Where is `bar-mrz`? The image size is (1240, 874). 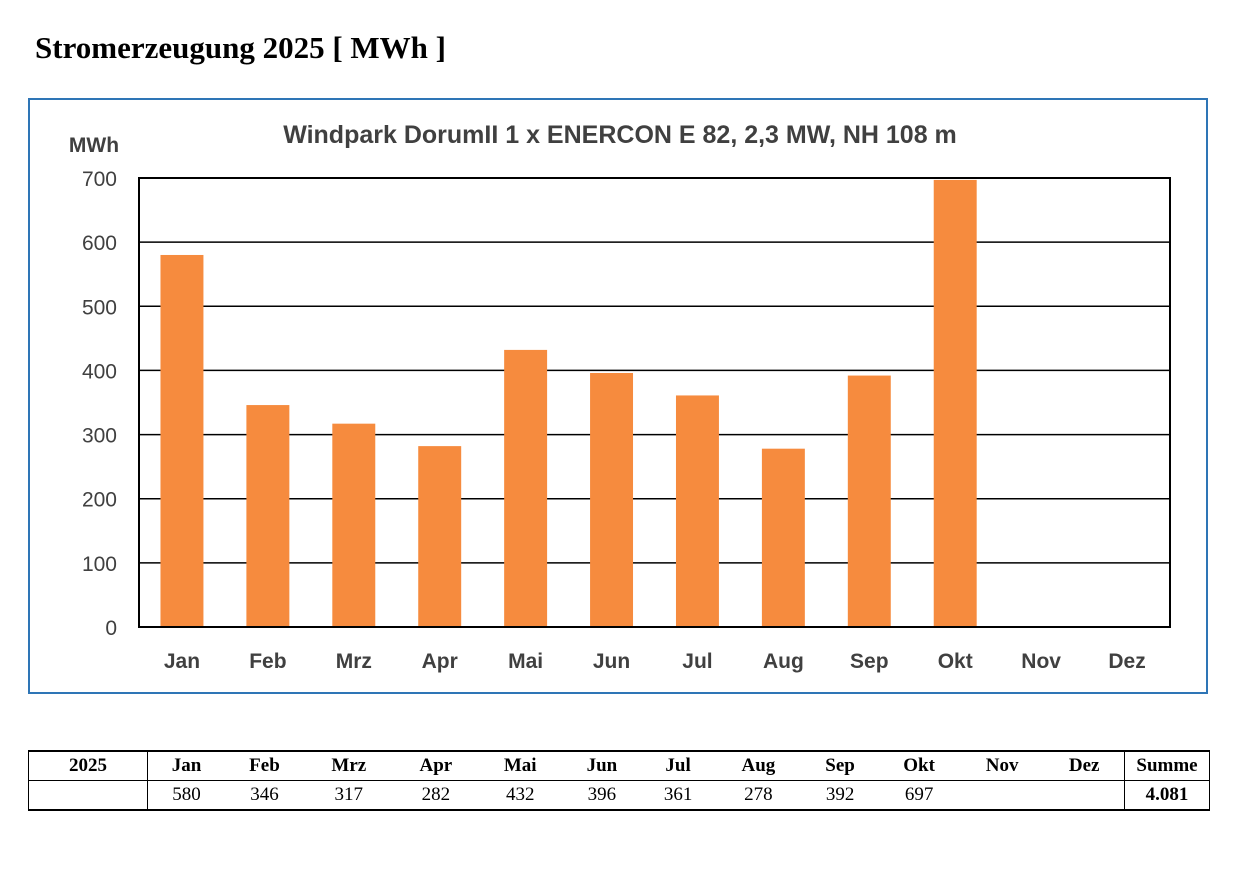 bar-mrz is located at coordinates (354, 525).